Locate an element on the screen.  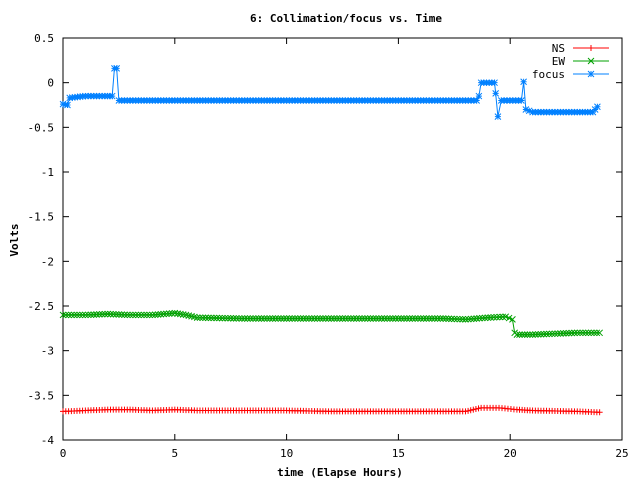
series-line-focus is located at coordinates (330, 92).